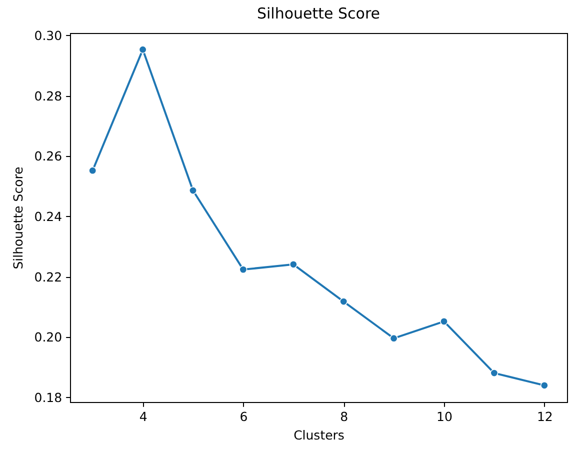  What do you see at coordinates (18, 218) in the screenshot?
I see `y-axis-title: Silhouette Score` at bounding box center [18, 218].